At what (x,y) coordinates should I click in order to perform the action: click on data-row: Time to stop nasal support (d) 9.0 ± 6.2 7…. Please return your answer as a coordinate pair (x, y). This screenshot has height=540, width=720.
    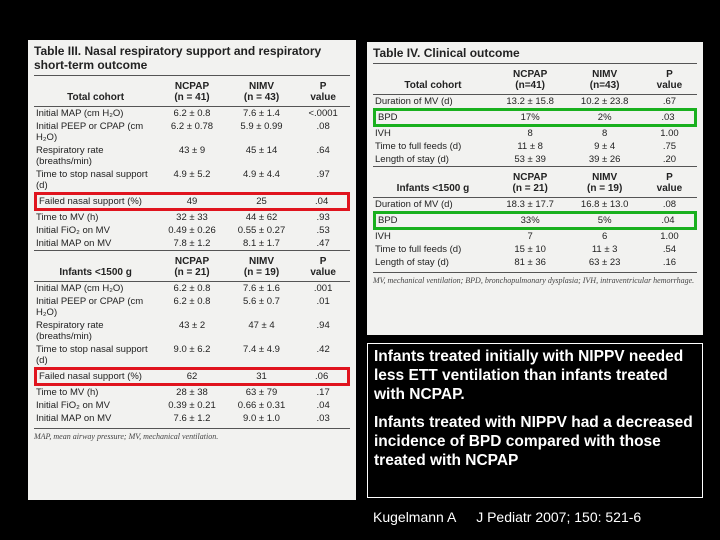
    Looking at the image, I should click on (192, 355).